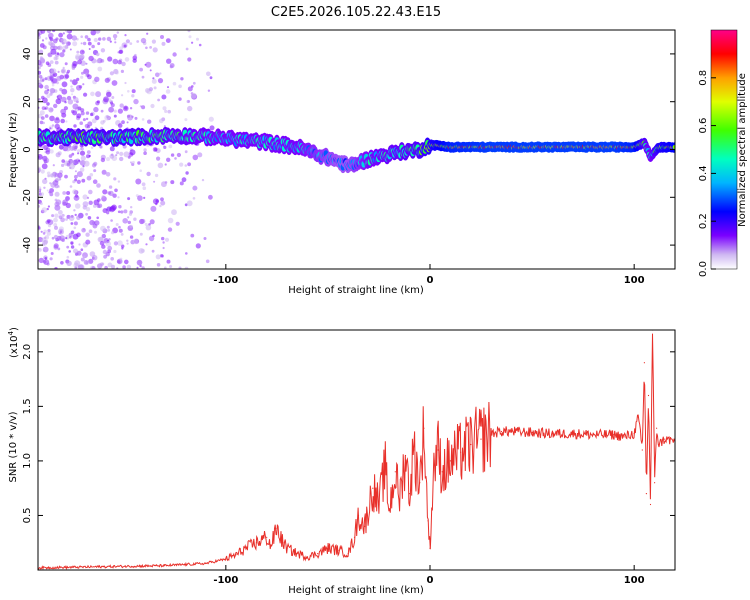 The width and height of the screenshot is (750, 600). What do you see at coordinates (703, 78) in the screenshot?
I see `colorbar-tick-label: 0.8` at bounding box center [703, 78].